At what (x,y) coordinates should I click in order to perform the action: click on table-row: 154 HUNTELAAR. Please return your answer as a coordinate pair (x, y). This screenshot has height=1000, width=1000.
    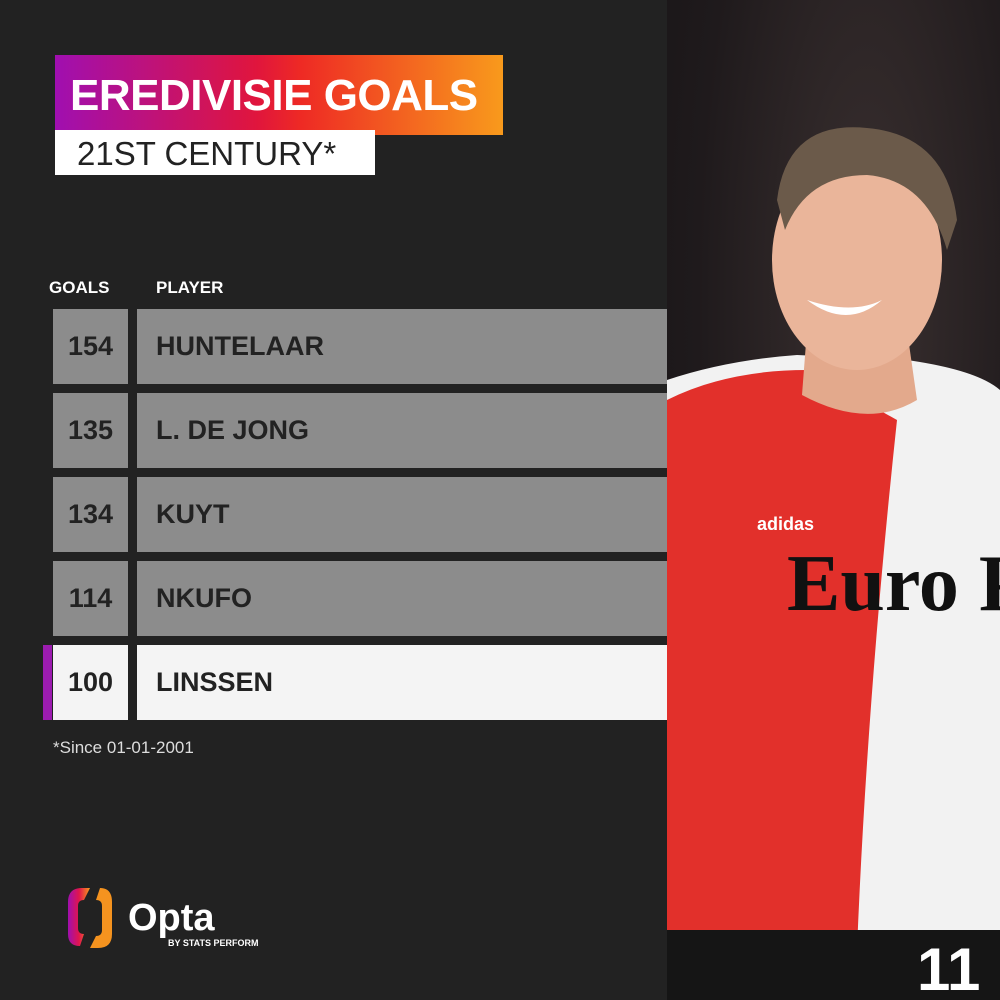
    Looking at the image, I should click on (360, 346).